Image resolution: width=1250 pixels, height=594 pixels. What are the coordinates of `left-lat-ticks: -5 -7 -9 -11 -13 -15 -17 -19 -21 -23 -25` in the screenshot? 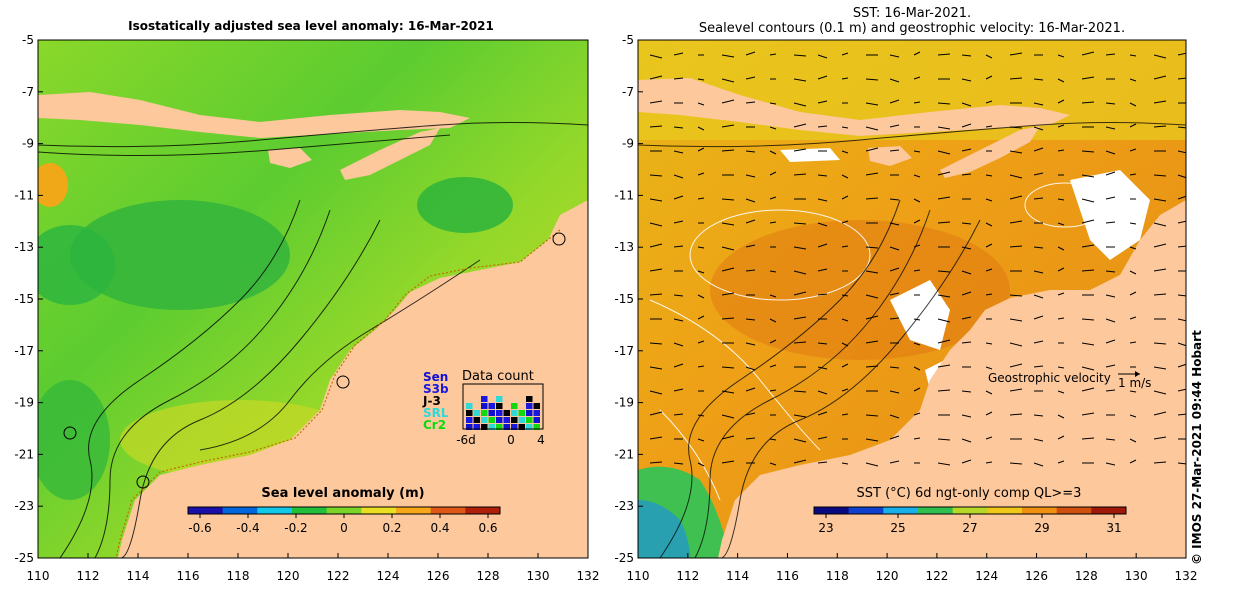 It's located at (28, 299).